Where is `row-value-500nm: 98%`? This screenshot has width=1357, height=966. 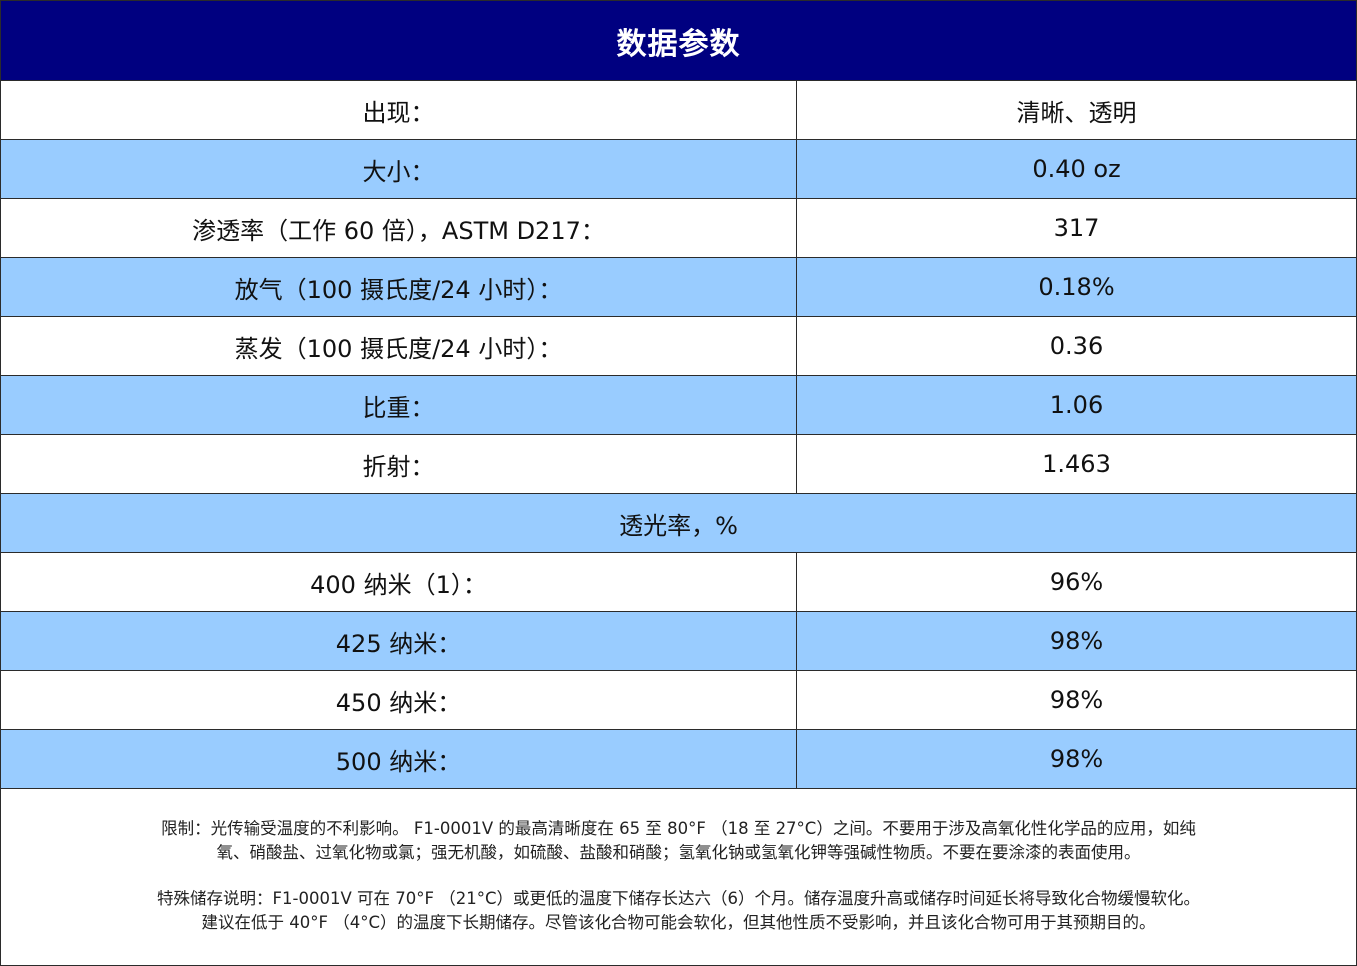
row-value-500nm: 98% is located at coordinates (1076, 759).